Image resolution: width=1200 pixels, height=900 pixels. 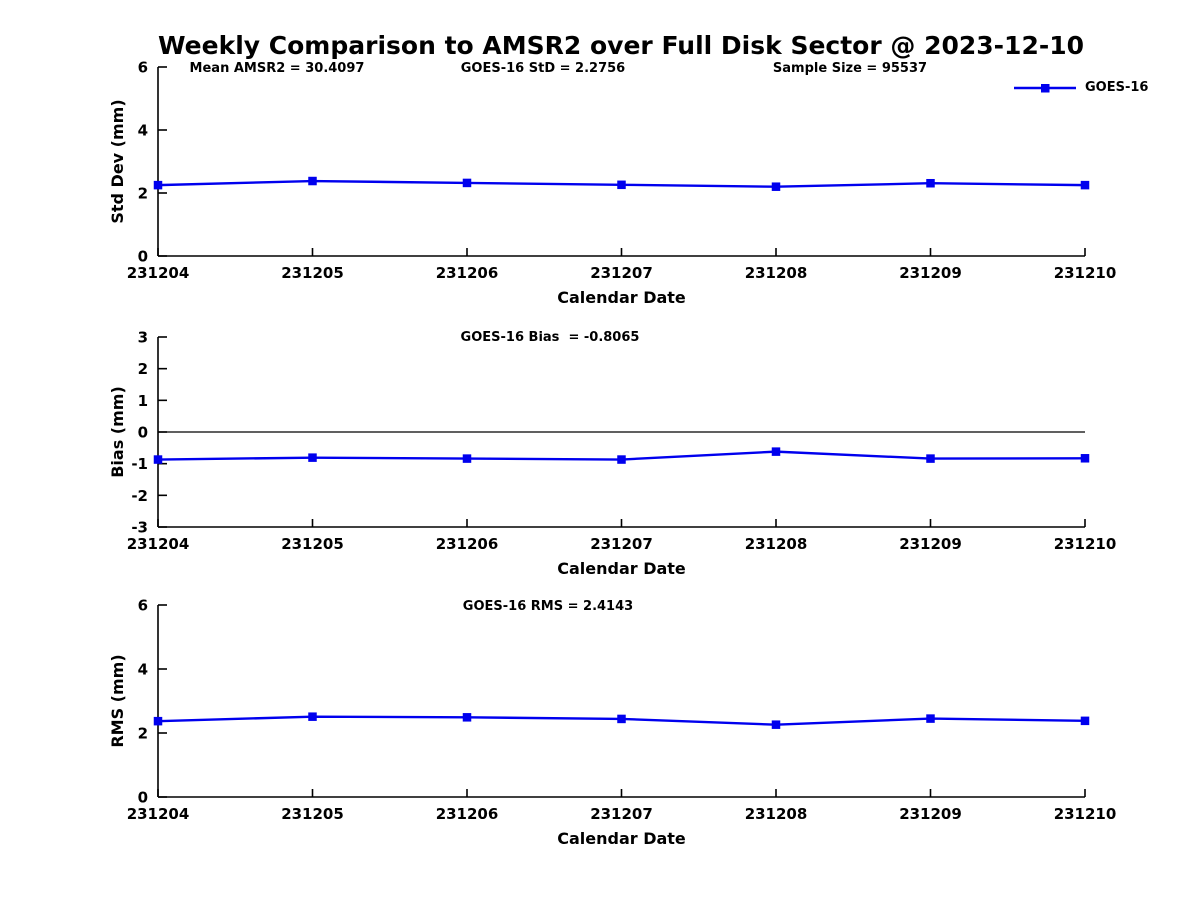 What do you see at coordinates (621, 297) in the screenshot?
I see `x-axis-title-stddev: Calendar Date` at bounding box center [621, 297].